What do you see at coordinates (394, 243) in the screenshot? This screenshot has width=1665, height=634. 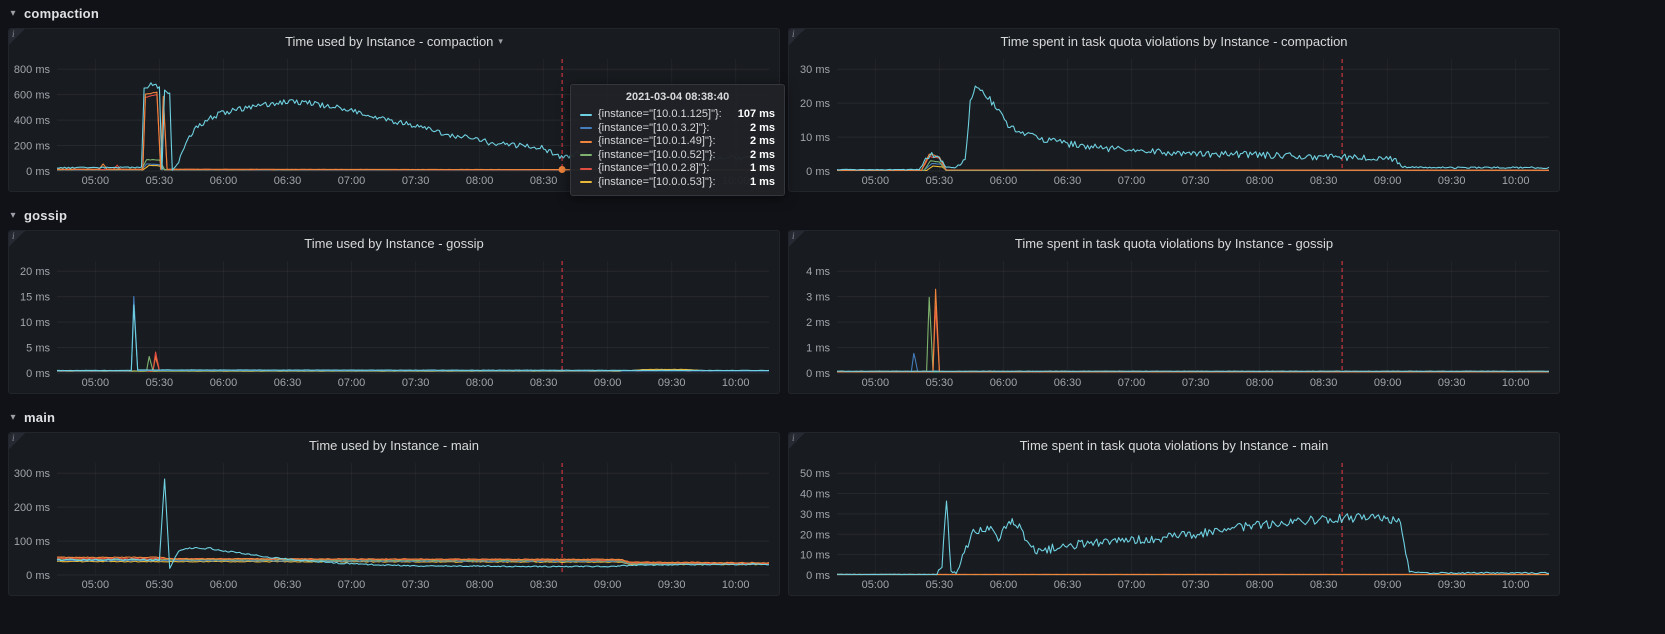 I see `panel-title: Time used by Instance - gossip` at bounding box center [394, 243].